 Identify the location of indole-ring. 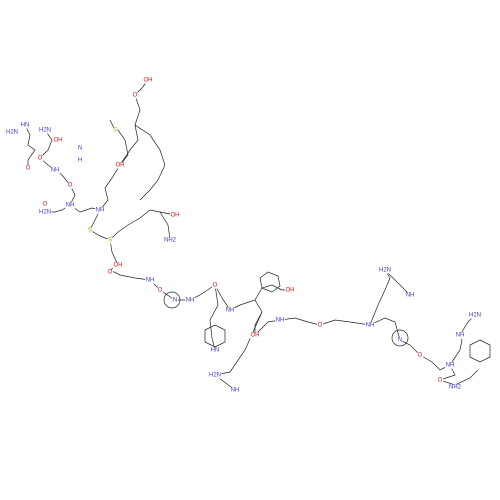
(215, 336).